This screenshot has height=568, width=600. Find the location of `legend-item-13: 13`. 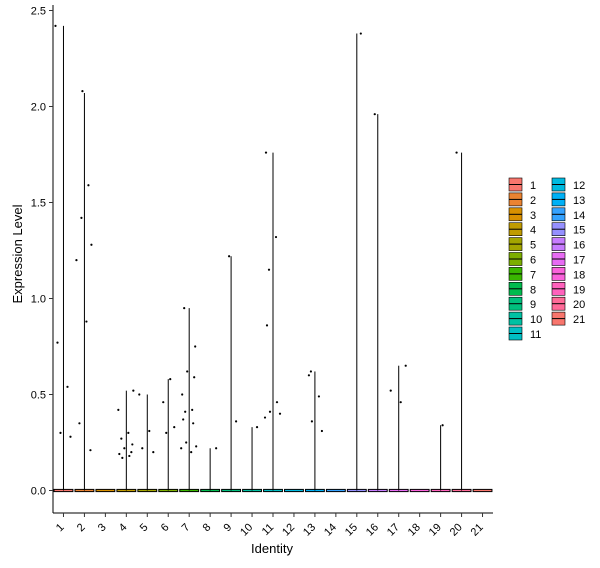

legend-item-13: 13 is located at coordinates (568, 199).